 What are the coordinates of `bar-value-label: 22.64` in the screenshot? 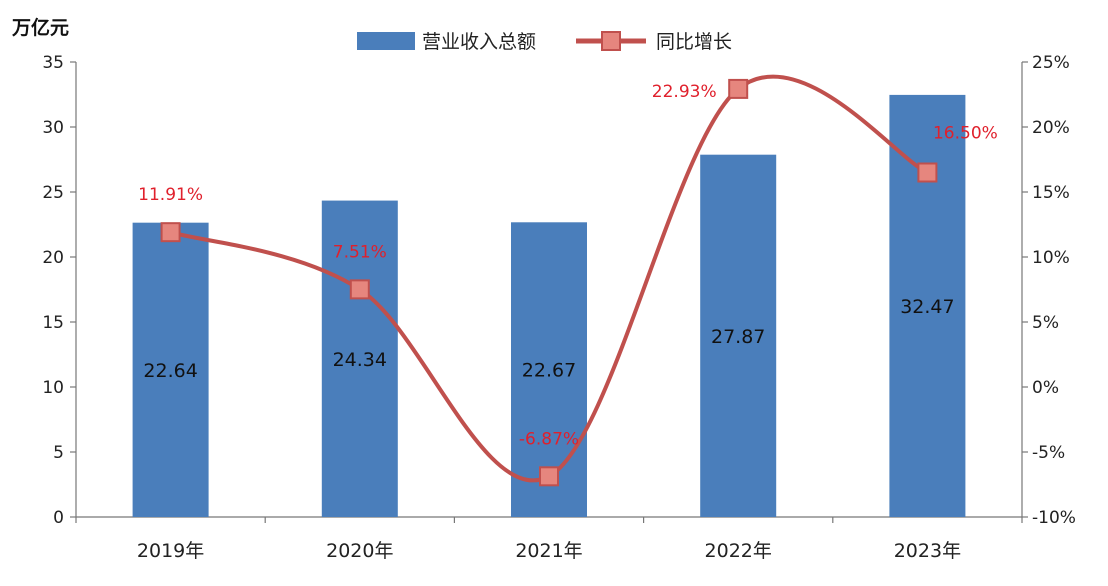 It's located at (170, 371).